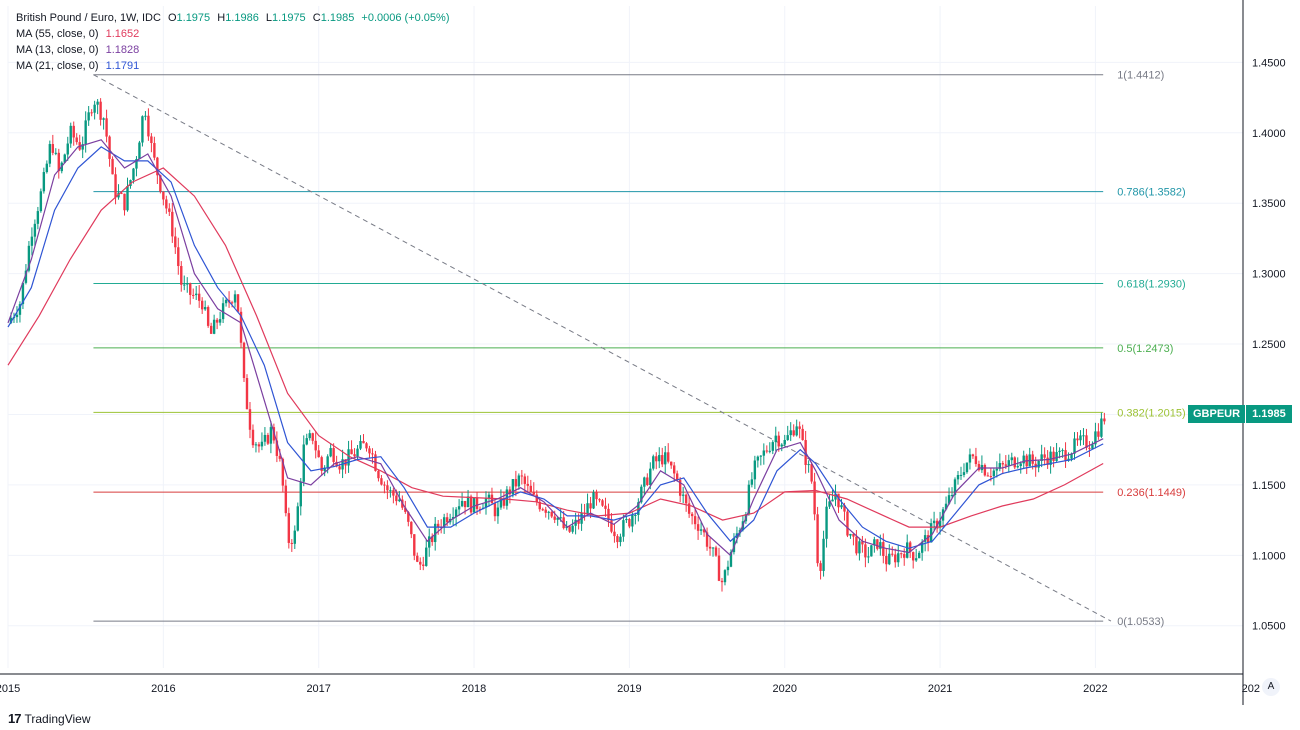  I want to click on tradingview-logo-icon: 17, so click(15, 718).